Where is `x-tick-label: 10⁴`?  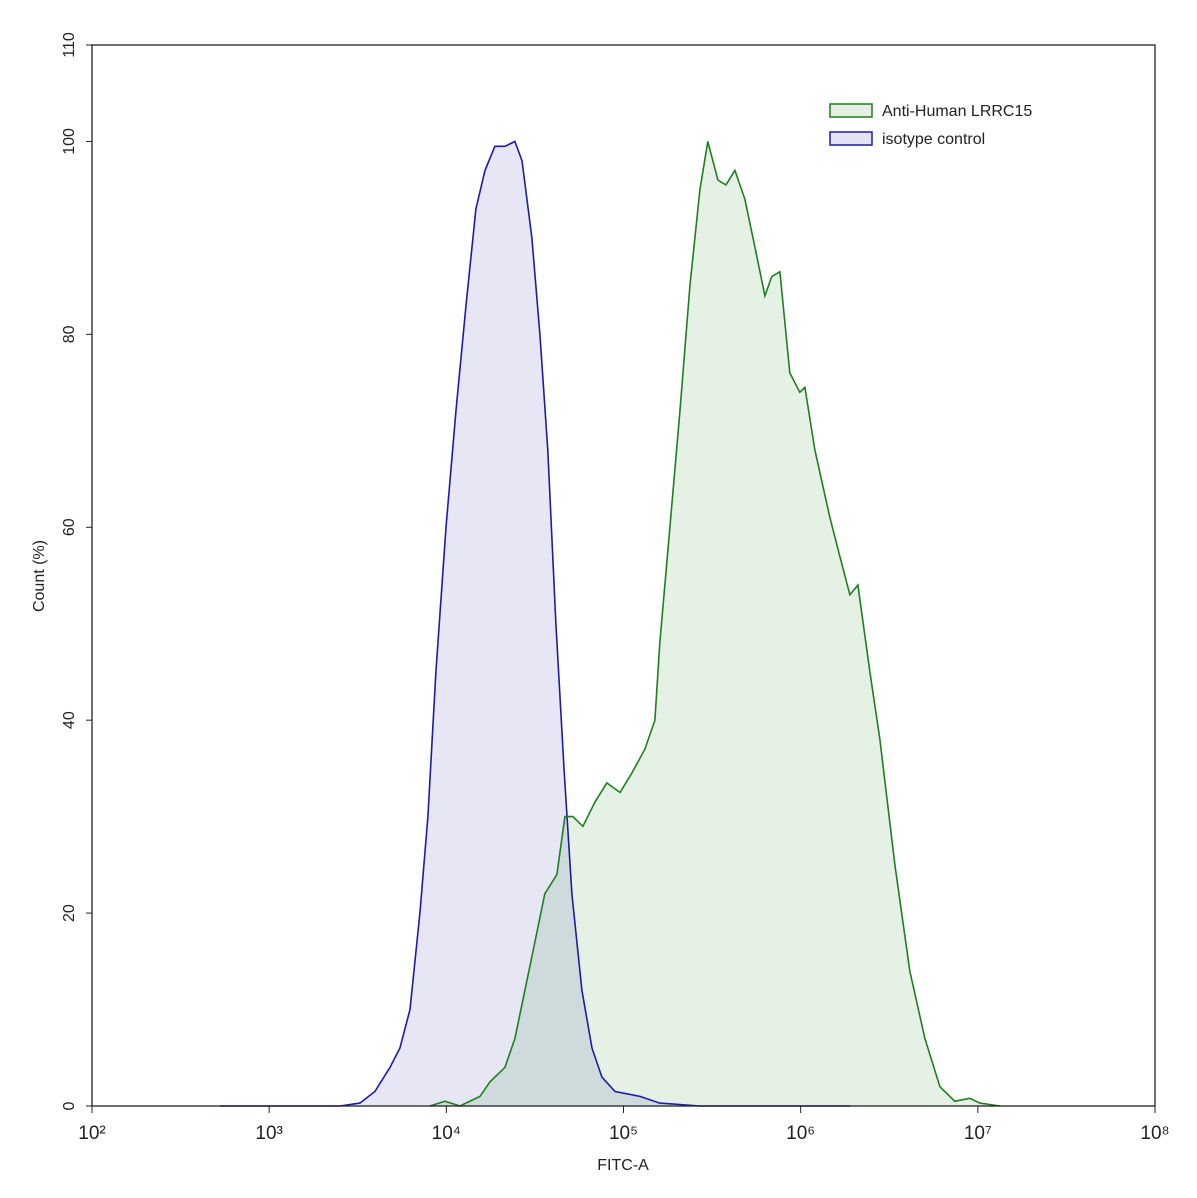 x-tick-label: 10⁴ is located at coordinates (446, 1133).